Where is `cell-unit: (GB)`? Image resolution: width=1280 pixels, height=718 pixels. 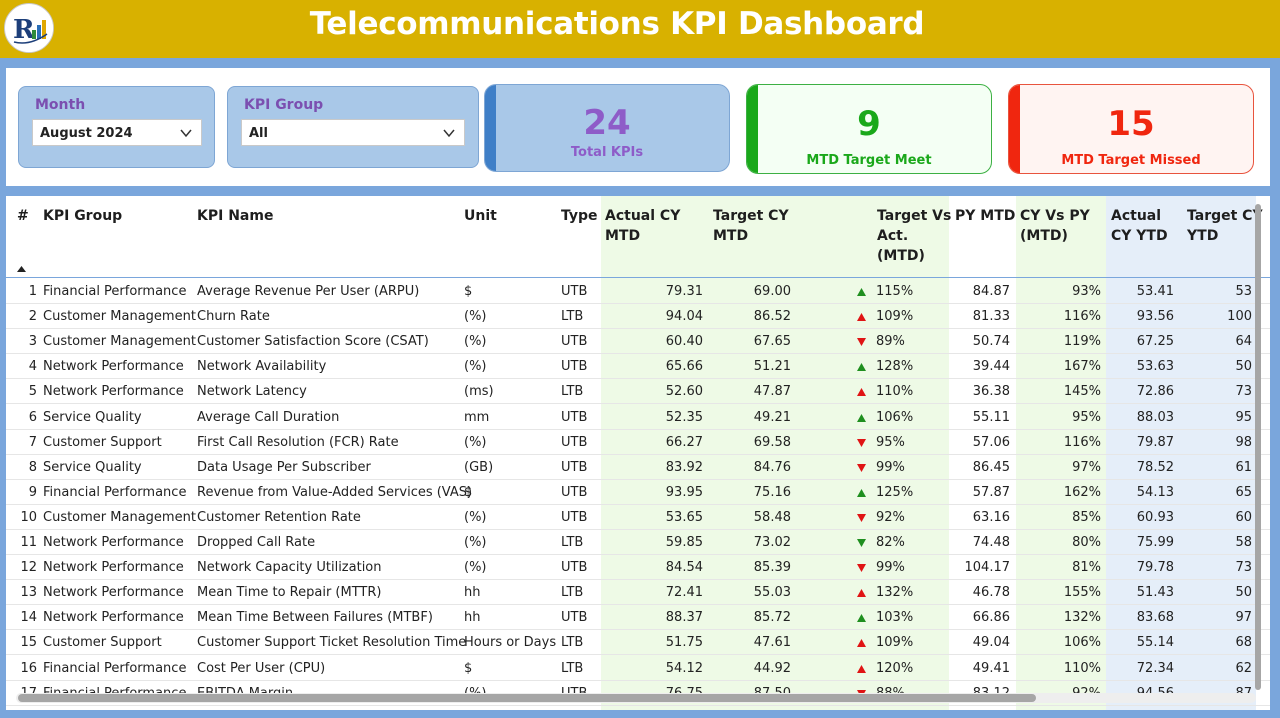
cell-unit: (GB) is located at coordinates (479, 467).